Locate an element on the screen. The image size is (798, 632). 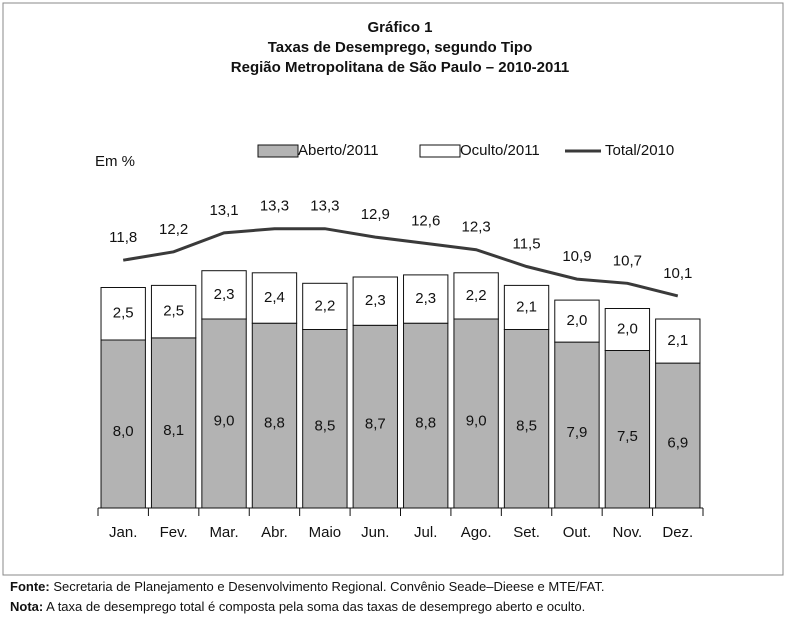
data-label: 8,1 is located at coordinates (173, 430).